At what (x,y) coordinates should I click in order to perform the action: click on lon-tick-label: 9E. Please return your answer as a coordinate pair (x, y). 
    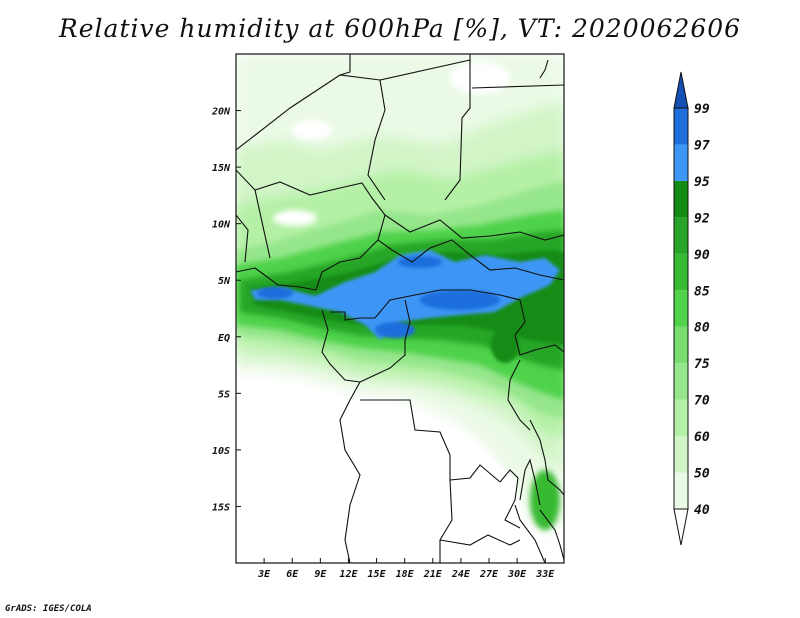
    Looking at the image, I should click on (320, 574).